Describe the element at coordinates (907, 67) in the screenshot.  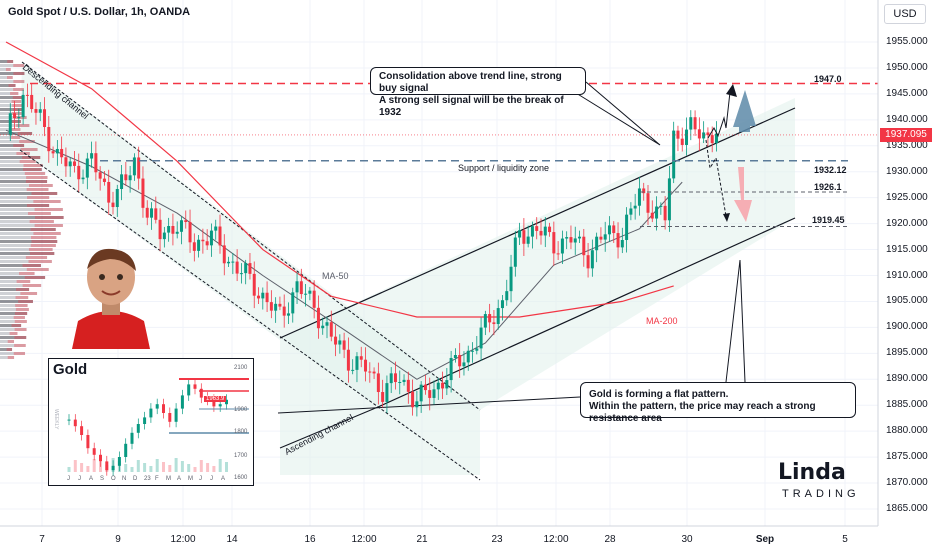
I see `price-tick-label: 1950.000` at that location.